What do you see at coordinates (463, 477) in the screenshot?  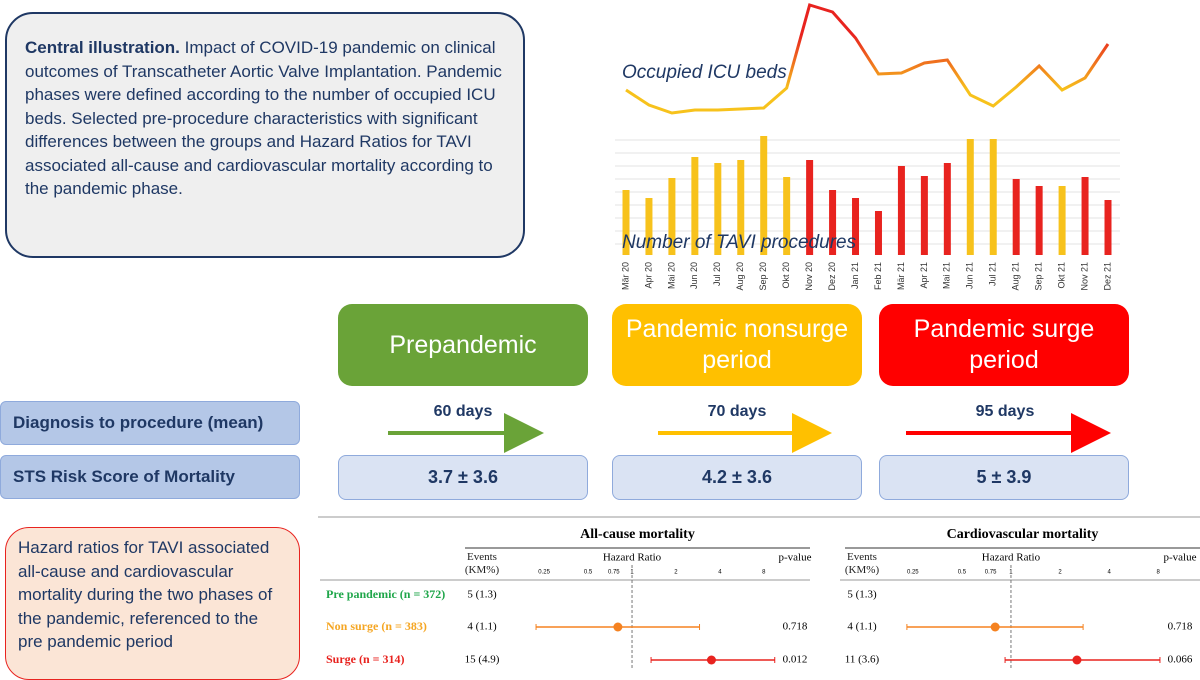 I see `sts-value: 3.7 ± 3.6` at bounding box center [463, 477].